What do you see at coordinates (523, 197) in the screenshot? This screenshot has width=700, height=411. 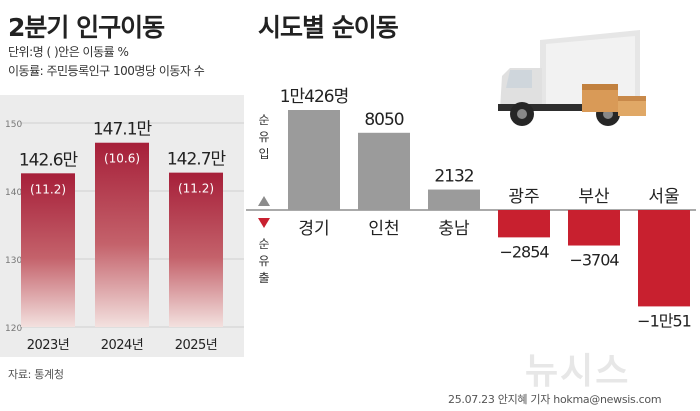 I see `region-label: 광주` at bounding box center [523, 197].